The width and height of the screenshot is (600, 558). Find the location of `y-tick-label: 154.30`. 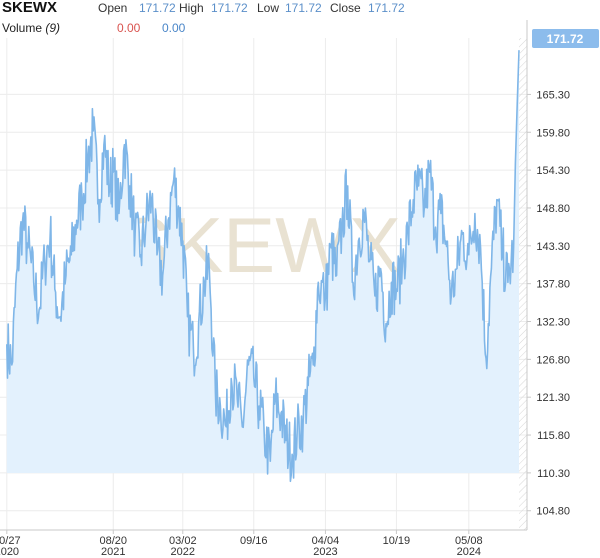

y-tick-label: 154.30 is located at coordinates (553, 171).